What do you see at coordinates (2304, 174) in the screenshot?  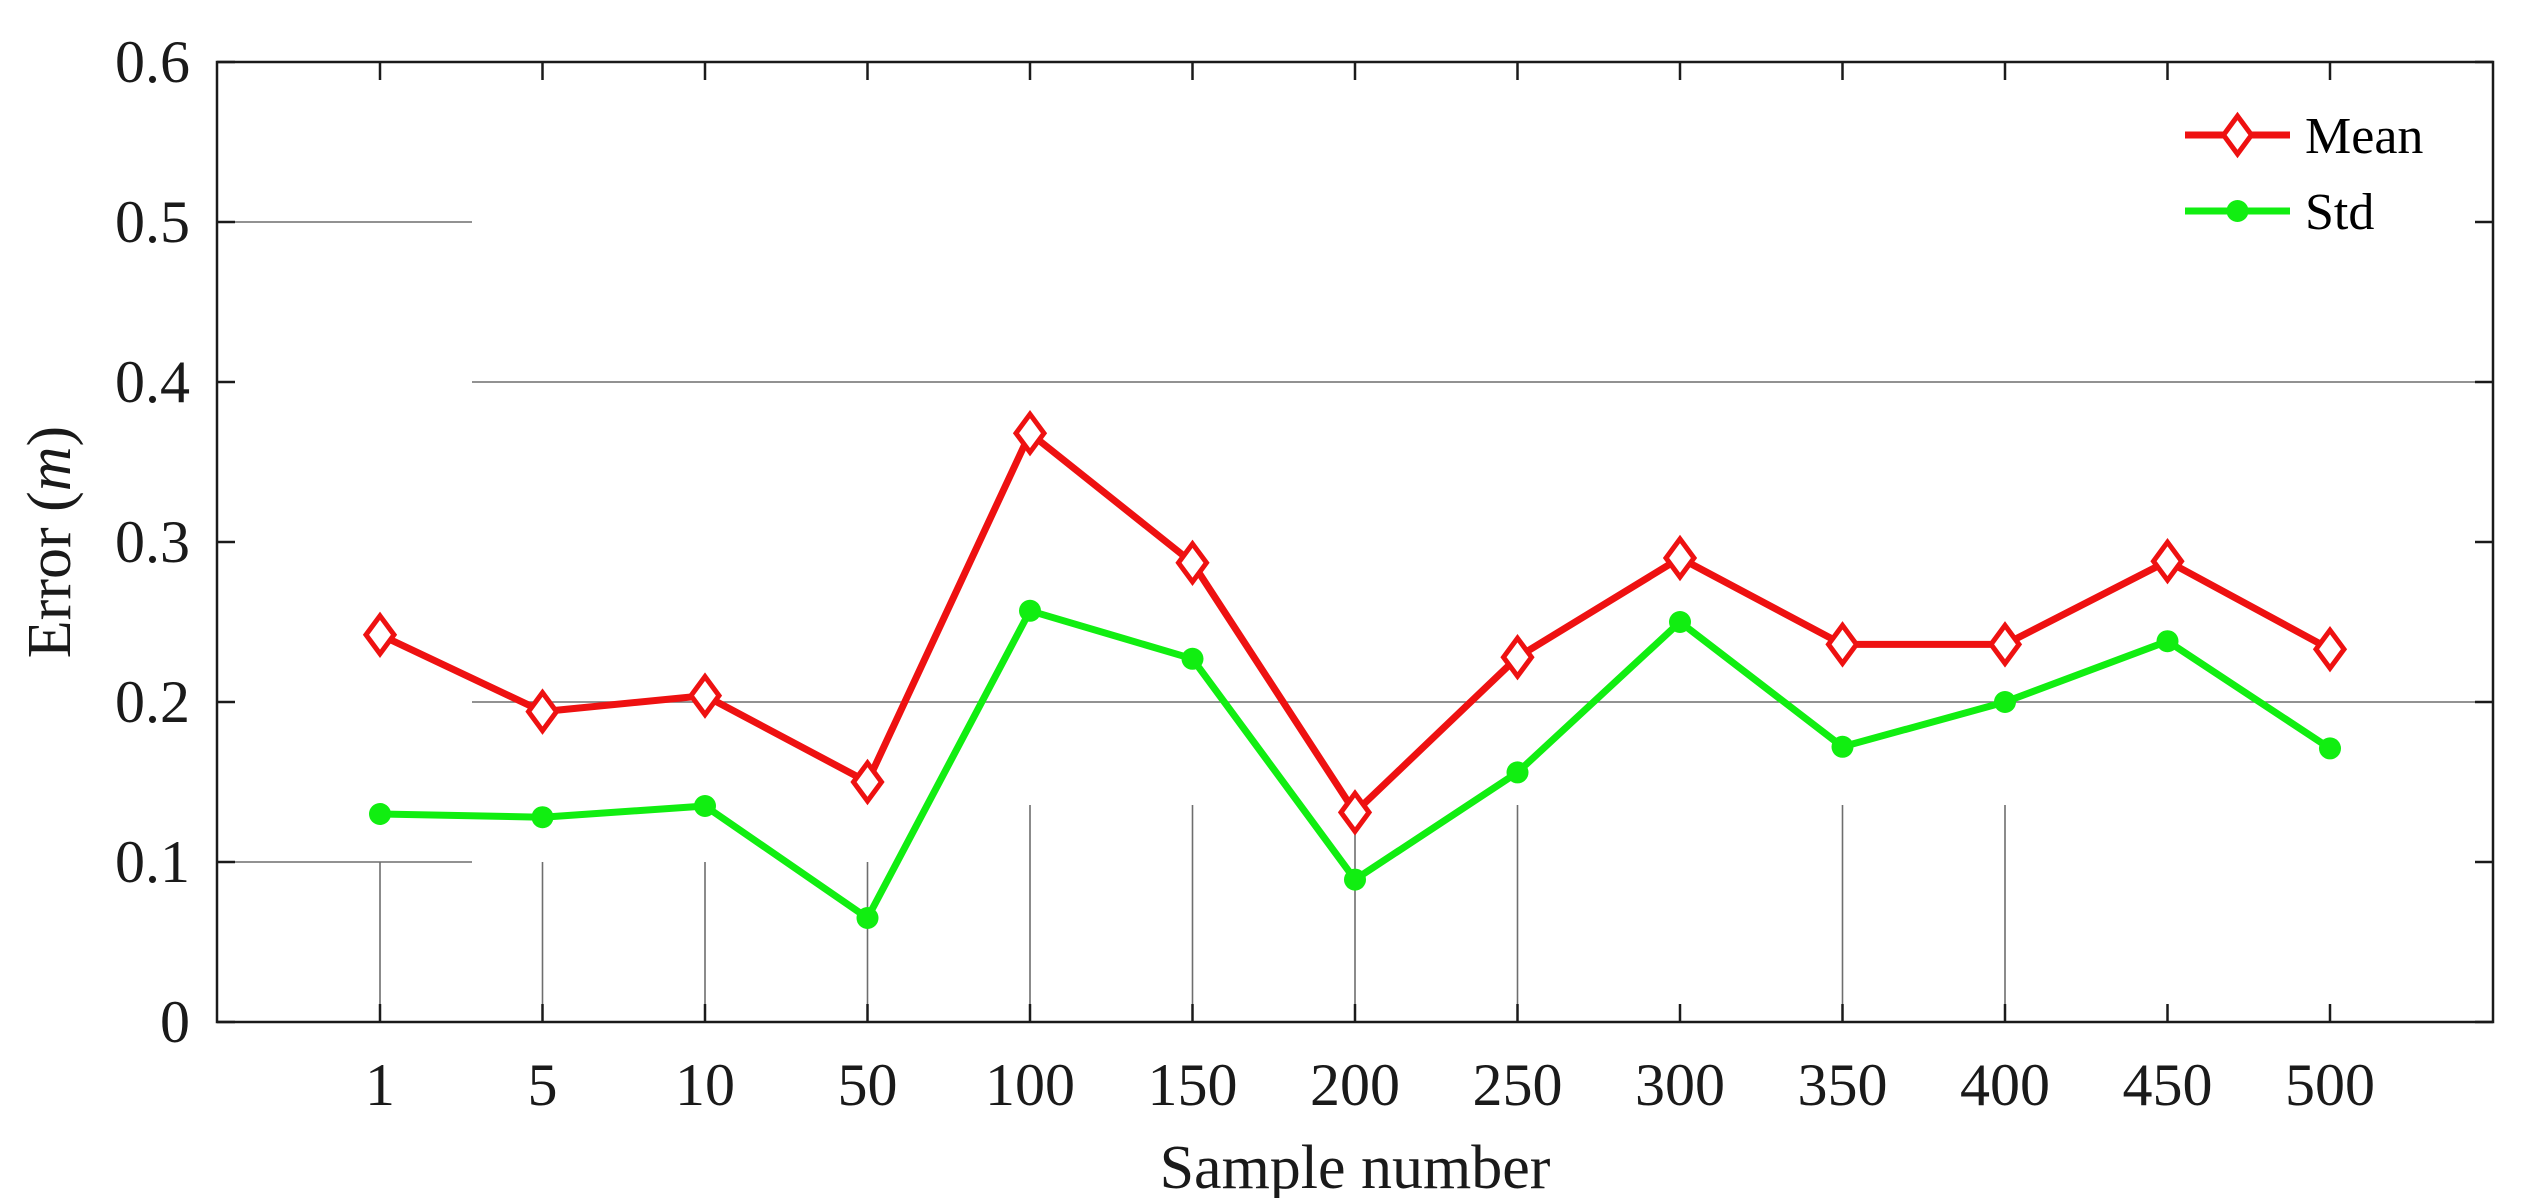 I see `legend: Mean Std` at bounding box center [2304, 174].